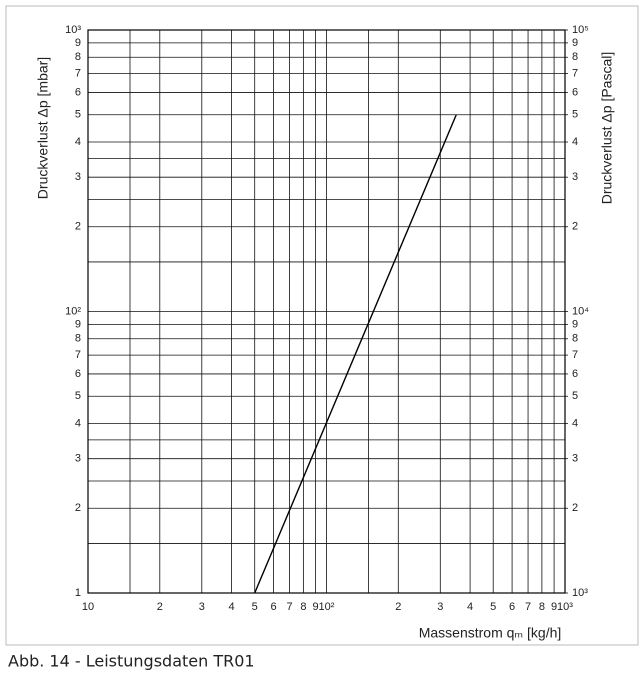  I want to click on y2-axis-label: Druckverlust Δp [Pascal], so click(607, 128).